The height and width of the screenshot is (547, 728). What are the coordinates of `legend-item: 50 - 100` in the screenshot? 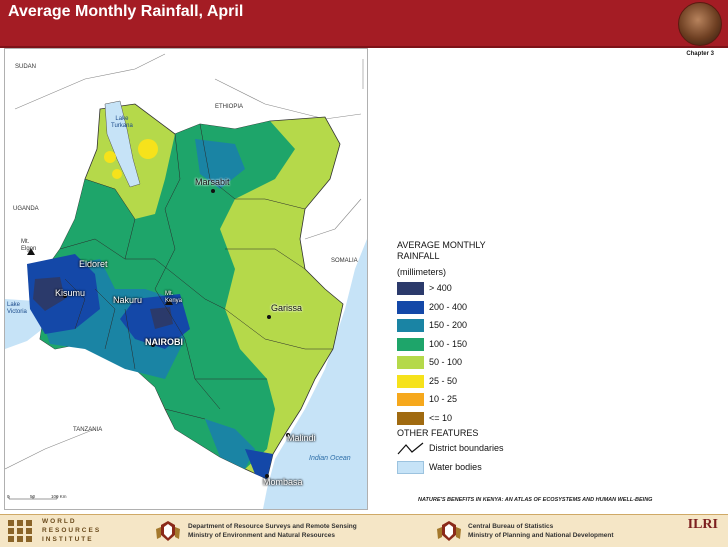 It's located at (472, 363).